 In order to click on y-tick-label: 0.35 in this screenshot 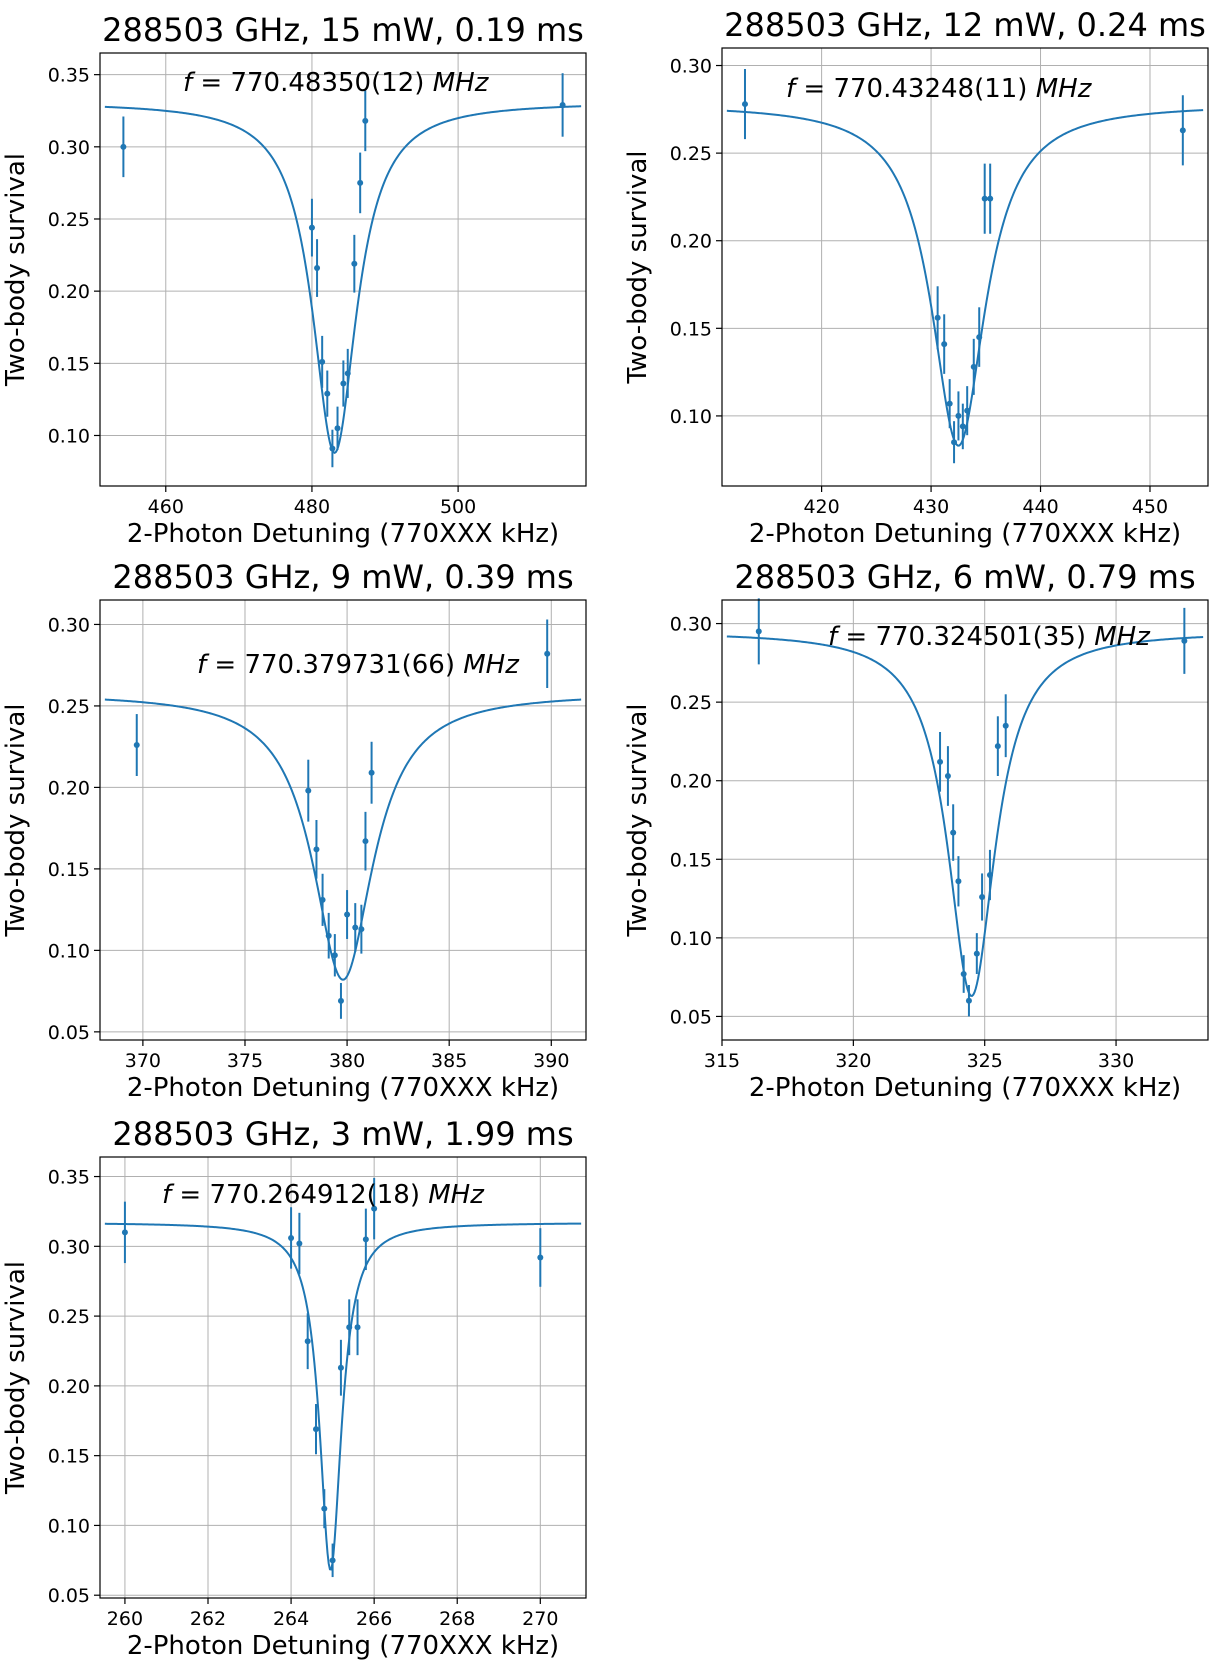, I will do `click(69, 76)`.